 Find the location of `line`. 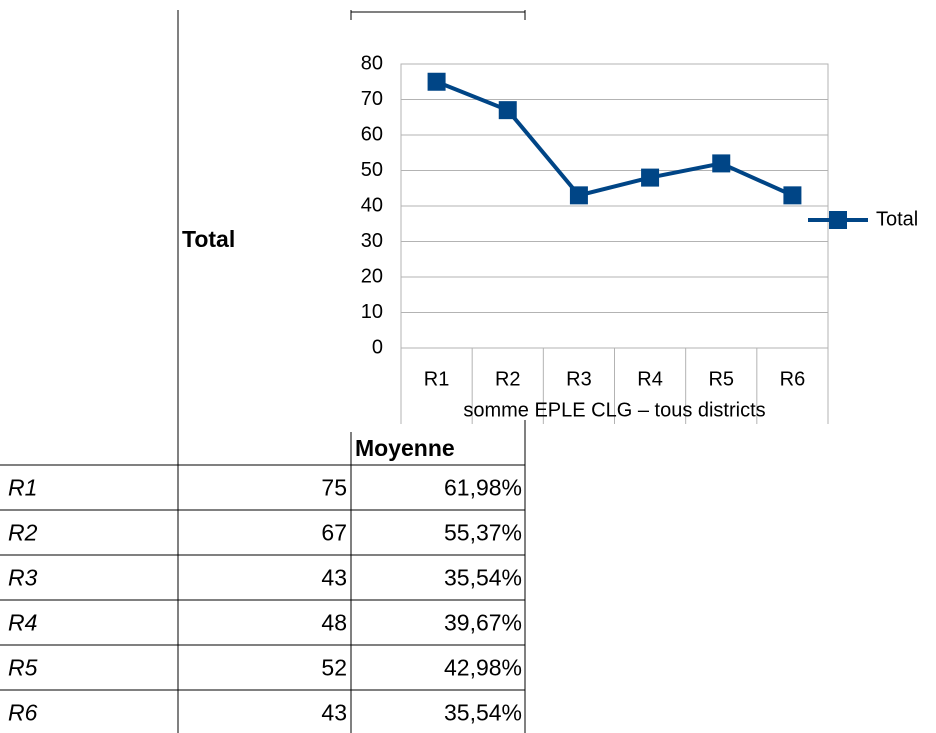

line is located at coordinates (614, 138).